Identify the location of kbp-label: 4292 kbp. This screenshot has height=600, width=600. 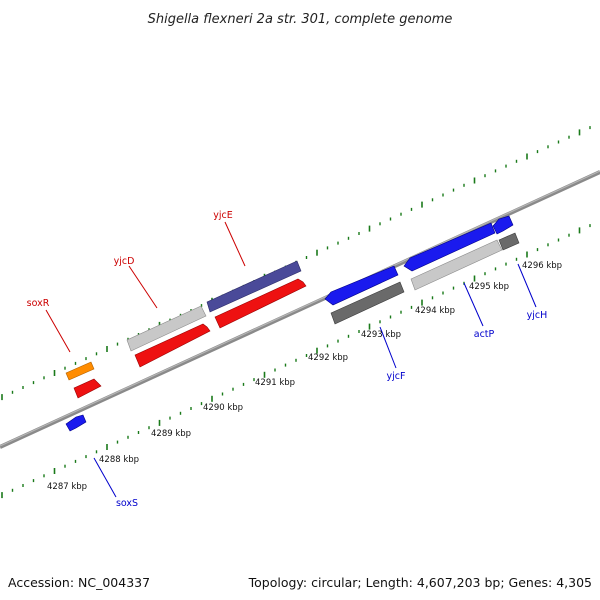
(328, 358).